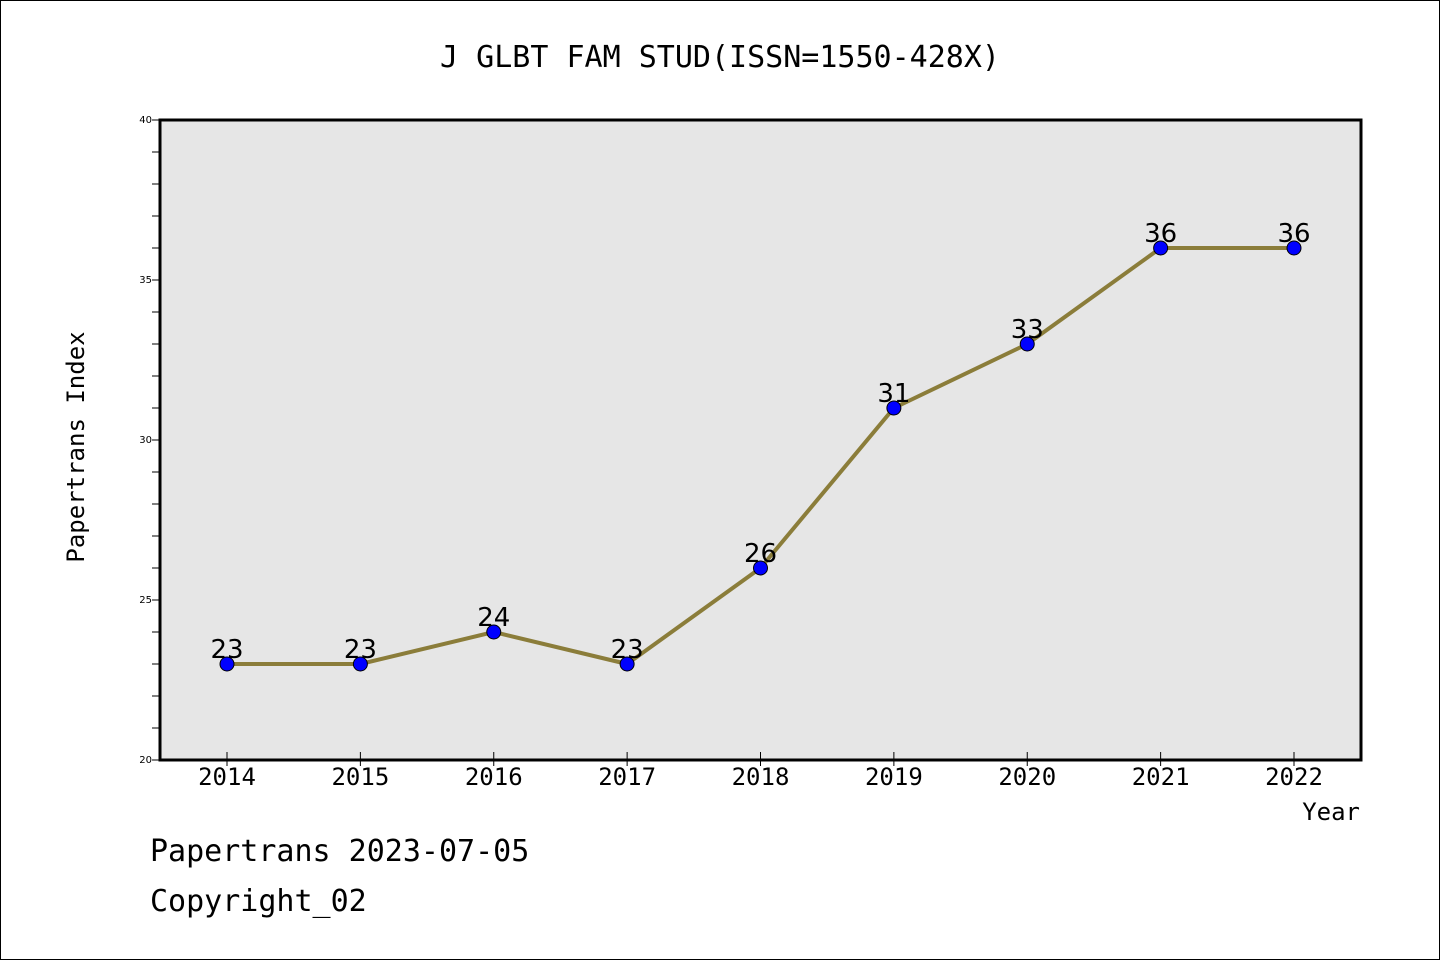 This screenshot has width=1440, height=960. What do you see at coordinates (76, 446) in the screenshot?
I see `y-axis-label: Papertrans Index` at bounding box center [76, 446].